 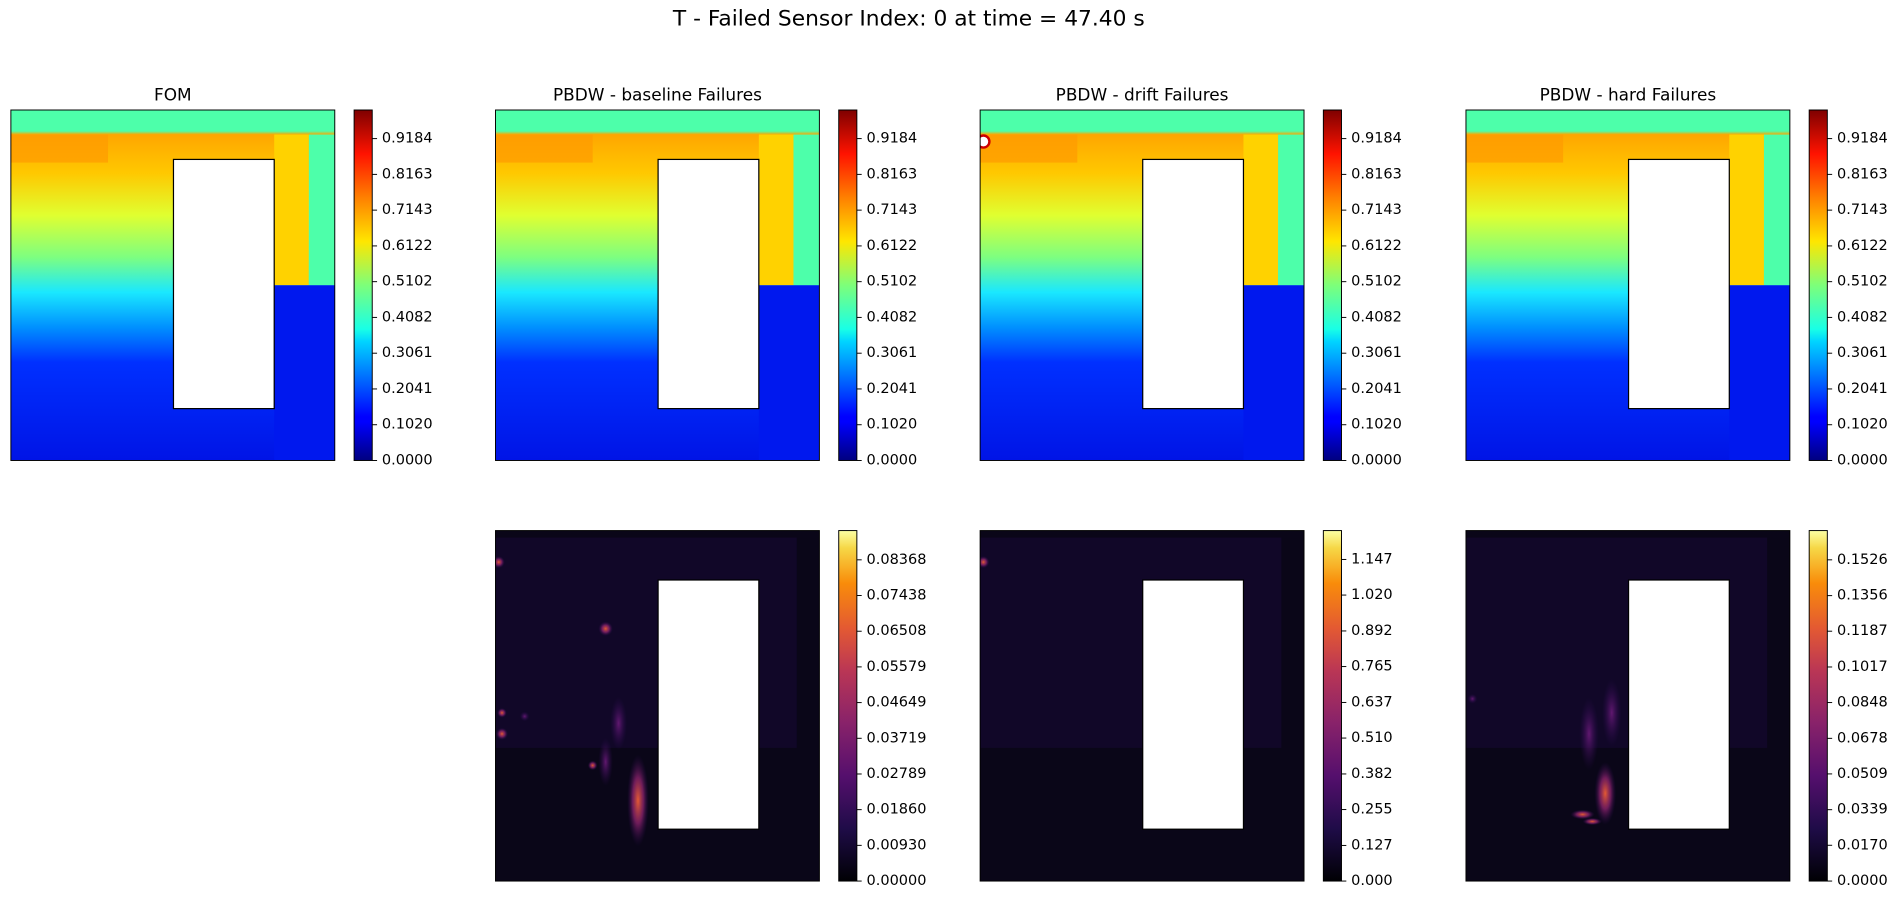 What do you see at coordinates (897, 810) in the screenshot?
I see `colorbar-tick-label: 0.01860` at bounding box center [897, 810].